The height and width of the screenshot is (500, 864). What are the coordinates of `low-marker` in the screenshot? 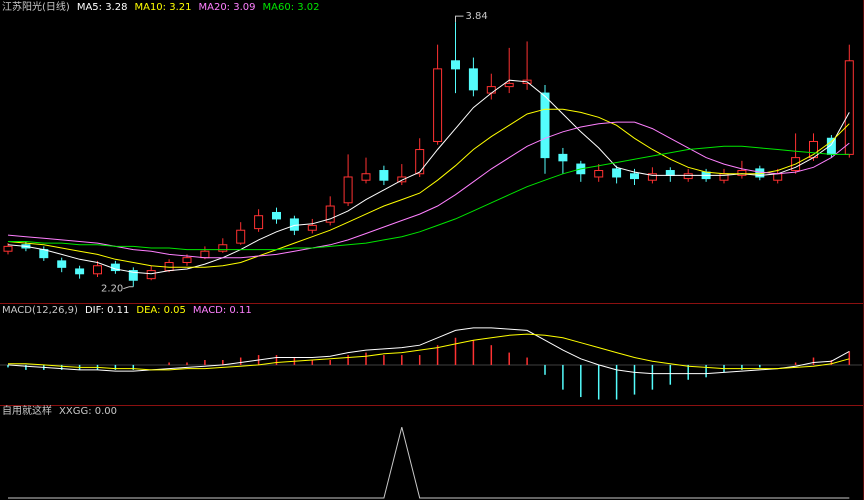 It's located at (128, 288).